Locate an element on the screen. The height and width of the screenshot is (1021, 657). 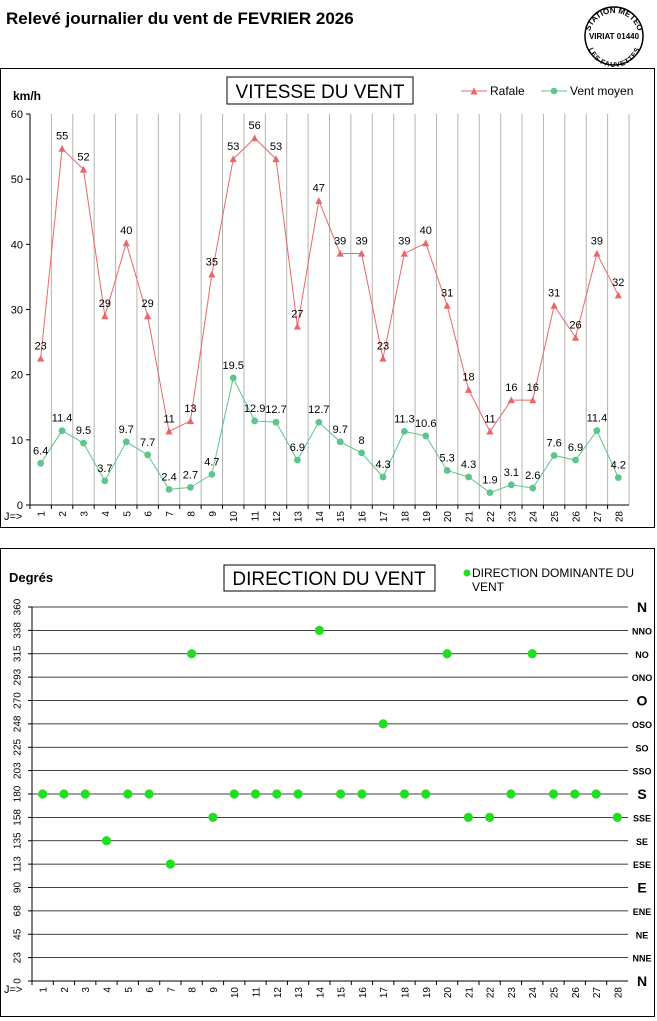
speed-x-tick-label: 12 is located at coordinates (277, 517).